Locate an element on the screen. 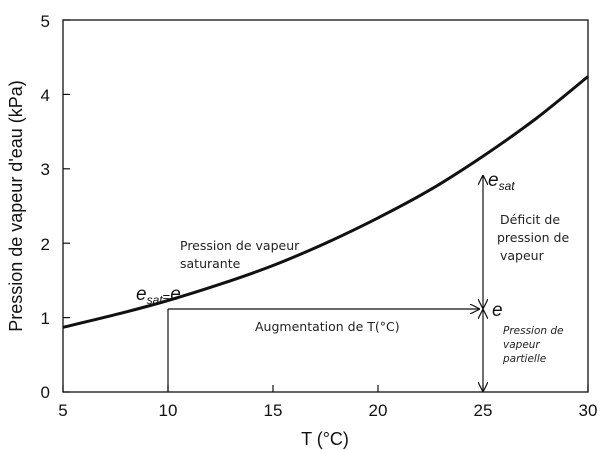  e-partial-label: e is located at coordinates (497, 310).